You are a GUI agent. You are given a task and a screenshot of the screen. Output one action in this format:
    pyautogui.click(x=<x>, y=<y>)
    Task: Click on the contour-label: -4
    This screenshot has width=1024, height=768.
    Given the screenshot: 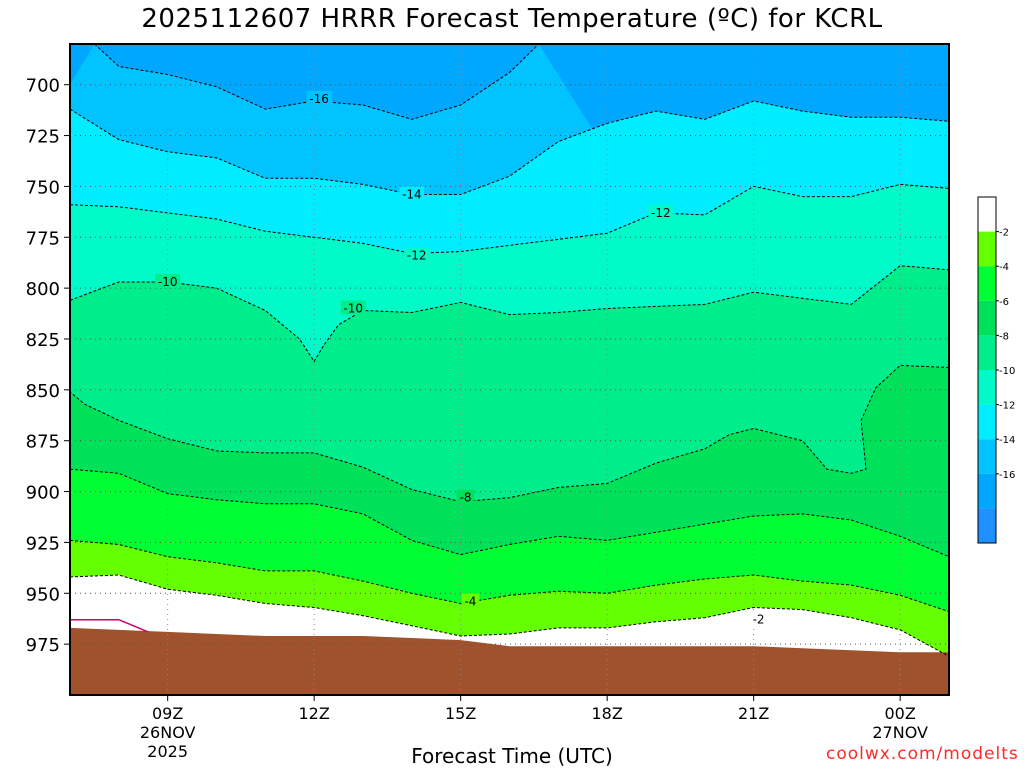 What is the action you would take?
    pyautogui.click(x=470, y=601)
    